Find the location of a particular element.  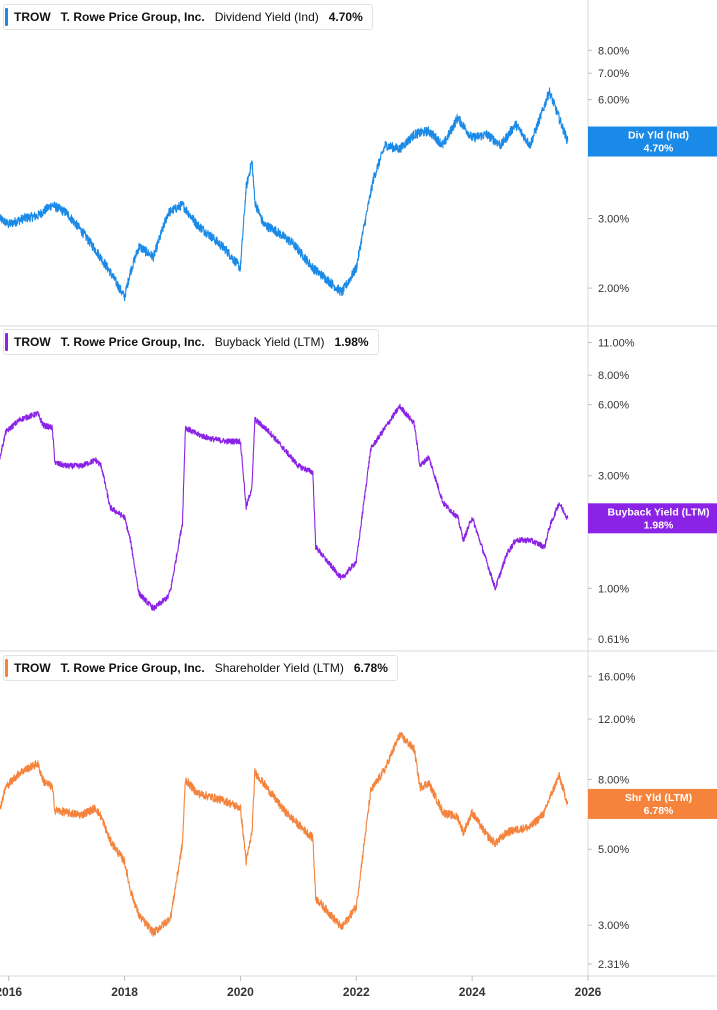

legend-value: 4.70% is located at coordinates (345, 17).